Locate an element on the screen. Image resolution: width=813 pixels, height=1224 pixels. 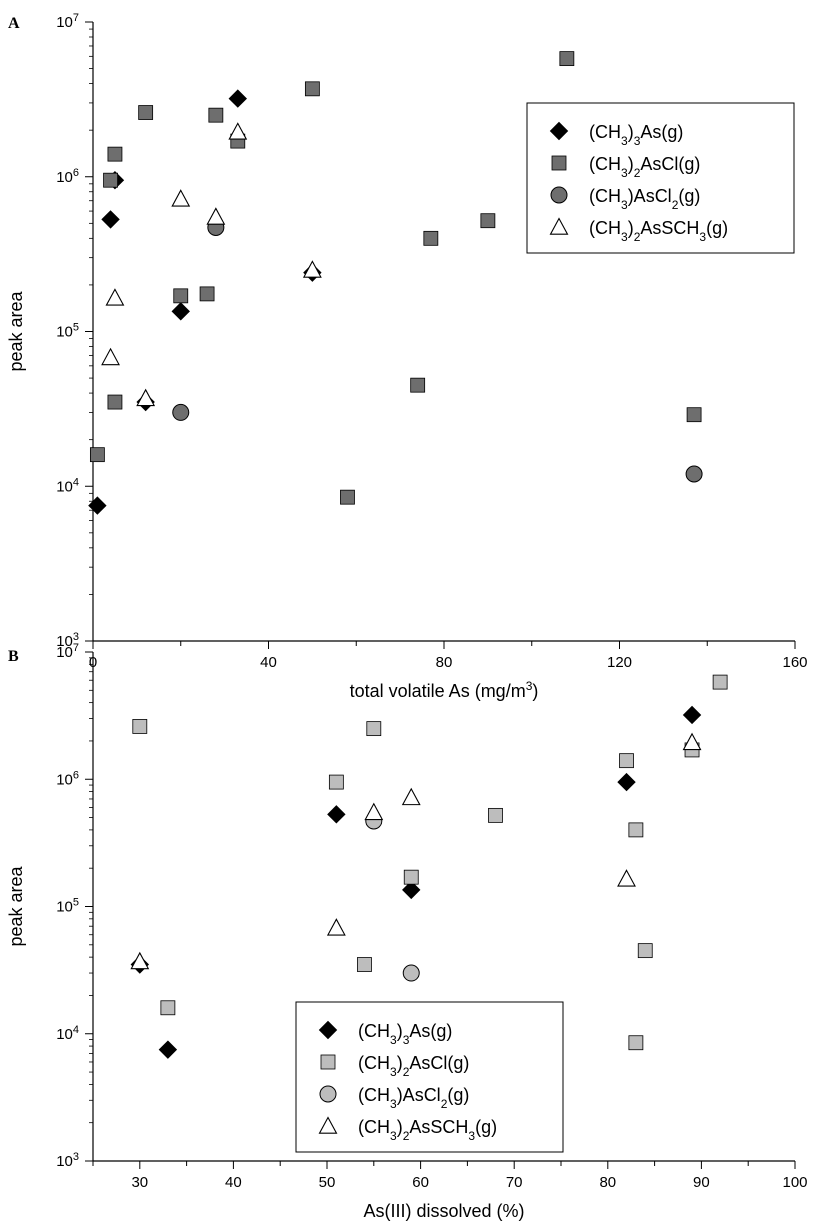
legend-label: (CH3)AsCl2(g) is located at coordinates (644, 199).